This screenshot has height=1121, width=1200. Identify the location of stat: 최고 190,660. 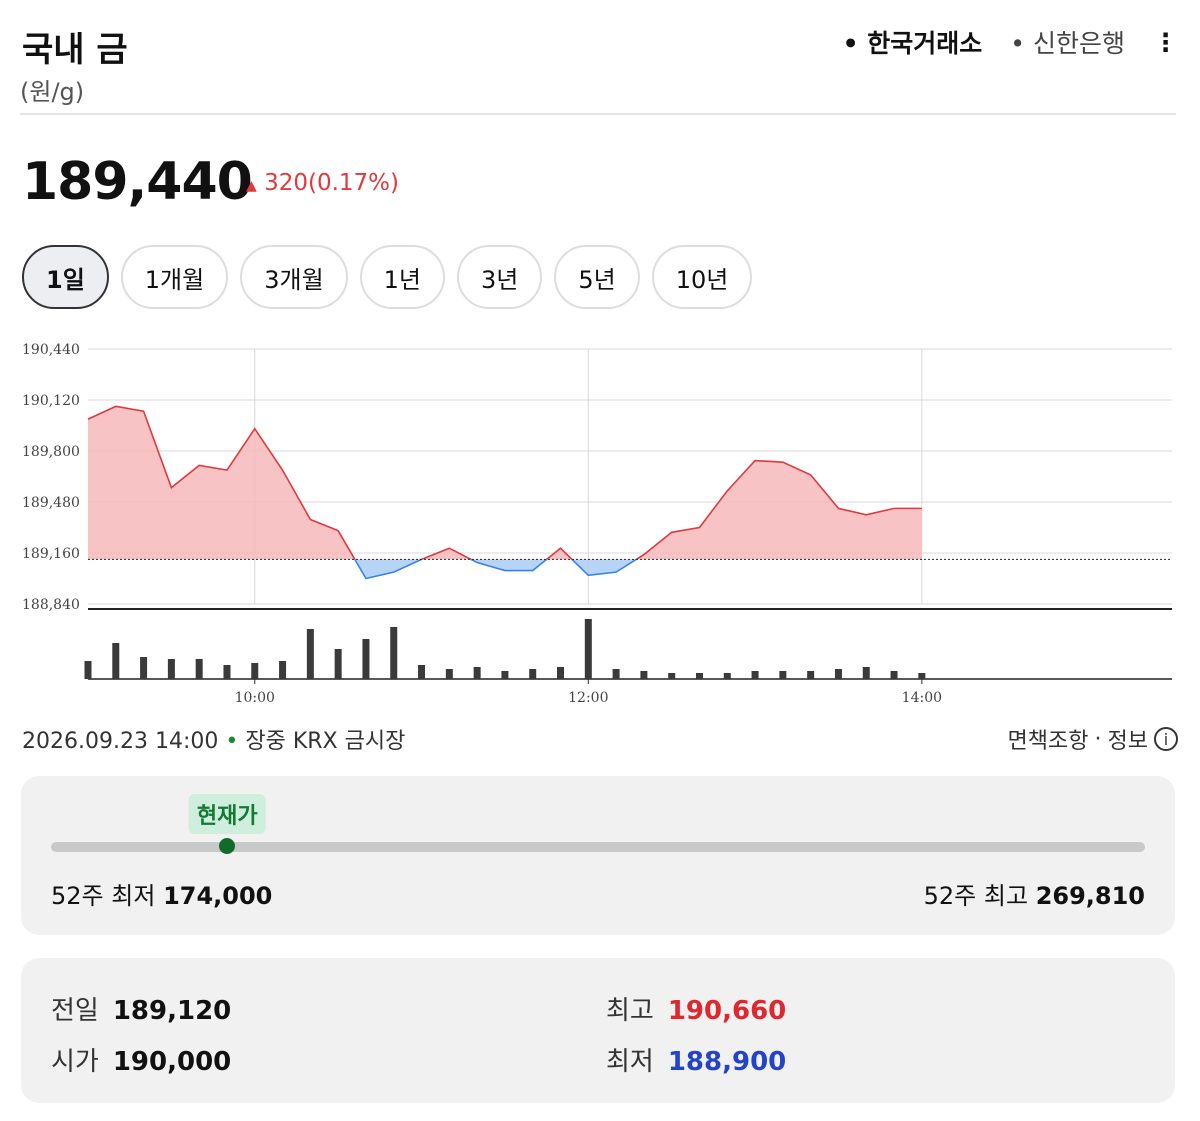
(696, 1008).